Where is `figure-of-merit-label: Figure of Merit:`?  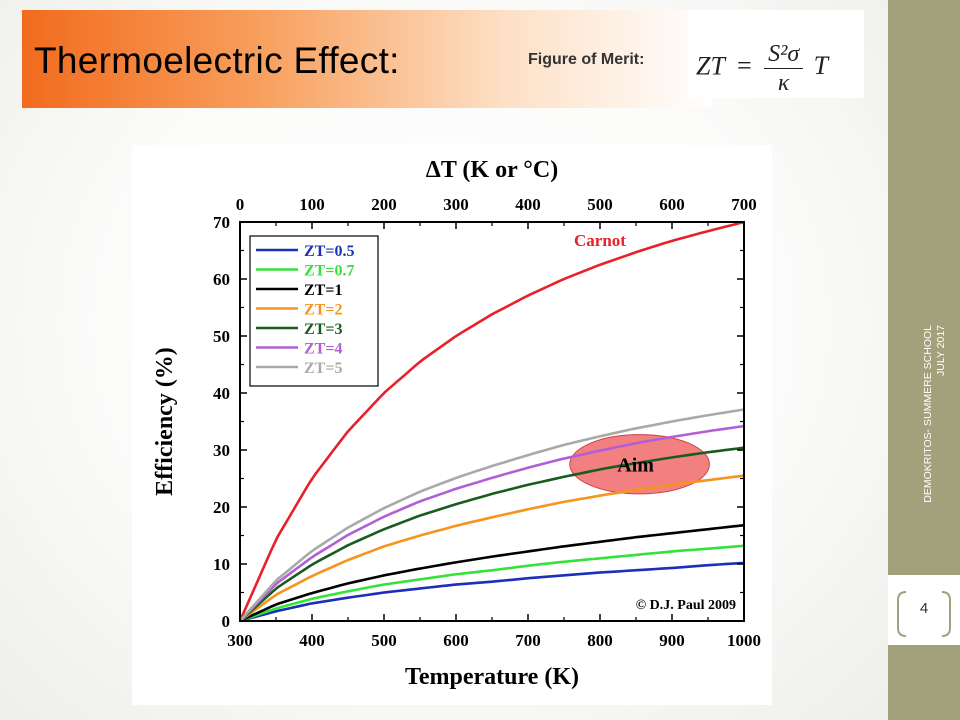
figure-of-merit-label: Figure of Merit: is located at coordinates (586, 59).